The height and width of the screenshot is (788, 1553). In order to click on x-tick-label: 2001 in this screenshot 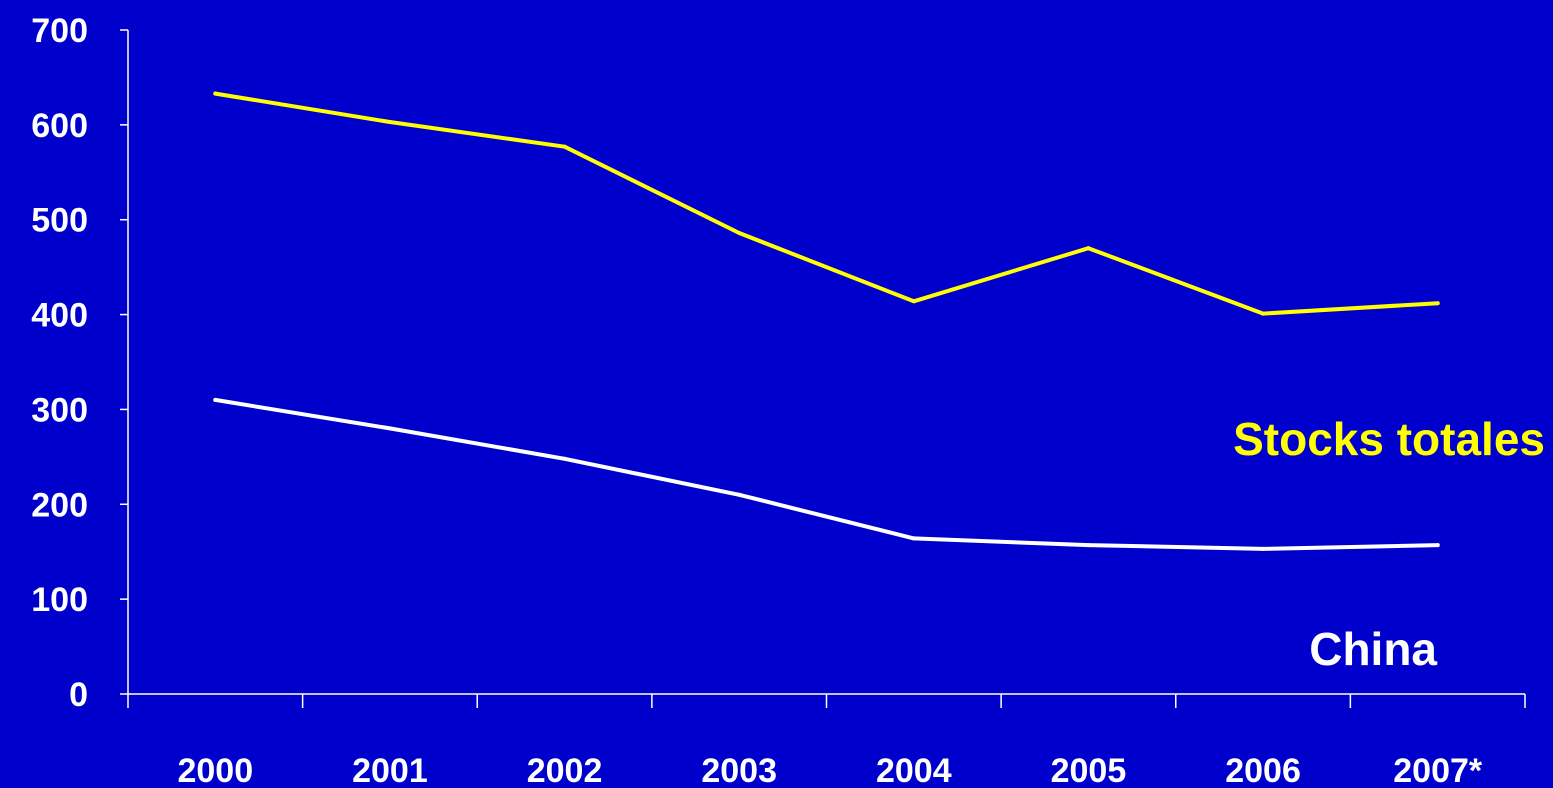, I will do `click(390, 770)`.